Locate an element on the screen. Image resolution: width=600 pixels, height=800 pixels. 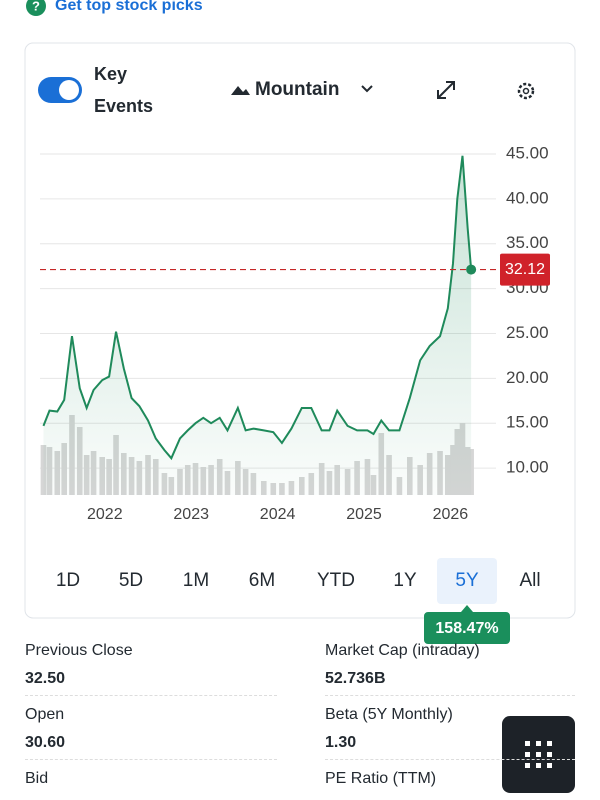
settings-center is located at coordinates (526, 91).